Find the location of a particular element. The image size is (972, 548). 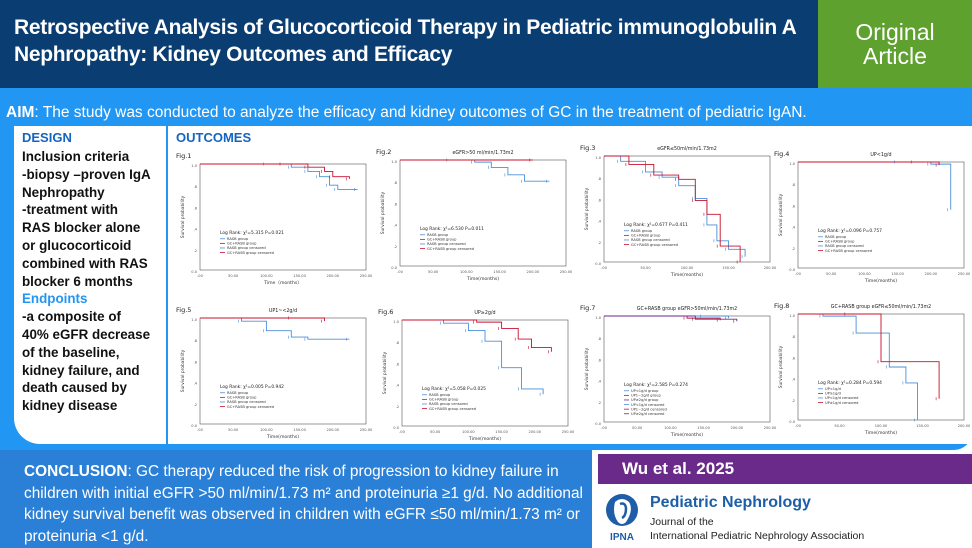

endpoint-line: death caused by is located at coordinates (74, 388).